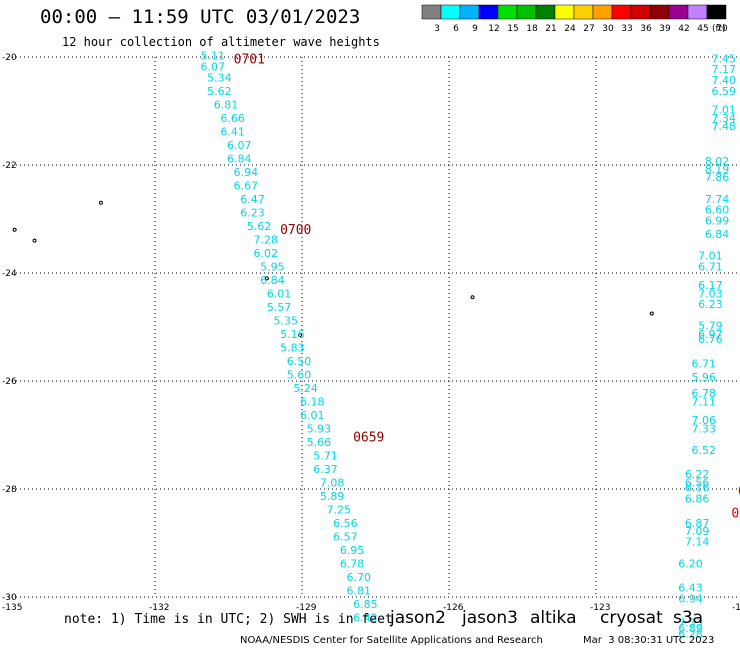 The image size is (740, 650). I want to click on x-tick-label: -132, so click(159, 608).